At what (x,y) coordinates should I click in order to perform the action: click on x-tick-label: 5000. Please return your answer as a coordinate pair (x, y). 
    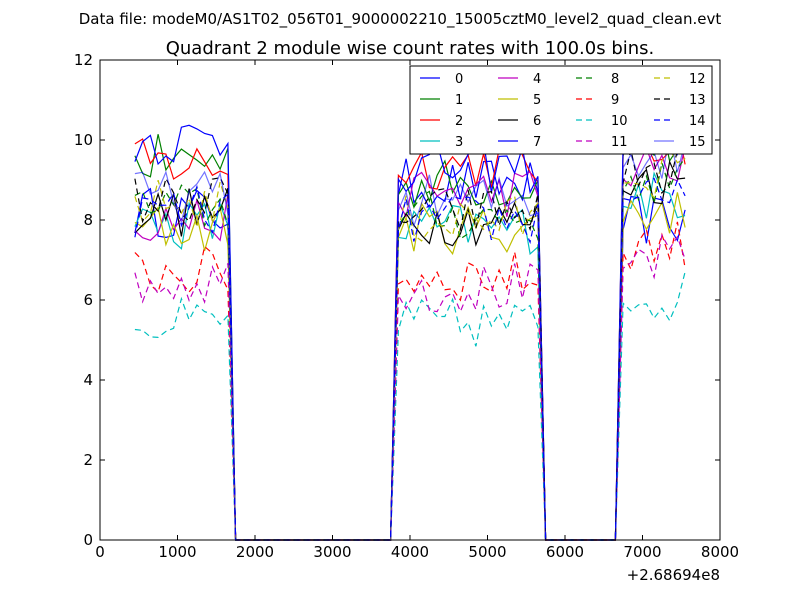
    Looking at the image, I should click on (487, 552).